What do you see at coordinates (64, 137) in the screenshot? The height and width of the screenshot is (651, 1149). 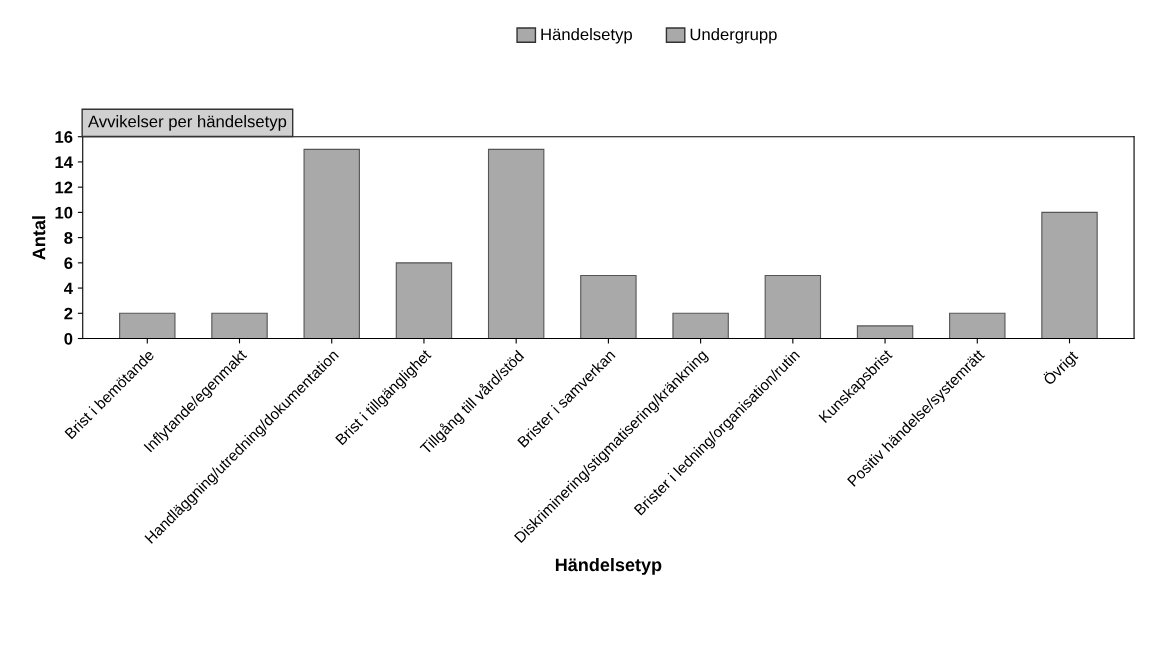 I see `y-tick-label: 16` at bounding box center [64, 137].